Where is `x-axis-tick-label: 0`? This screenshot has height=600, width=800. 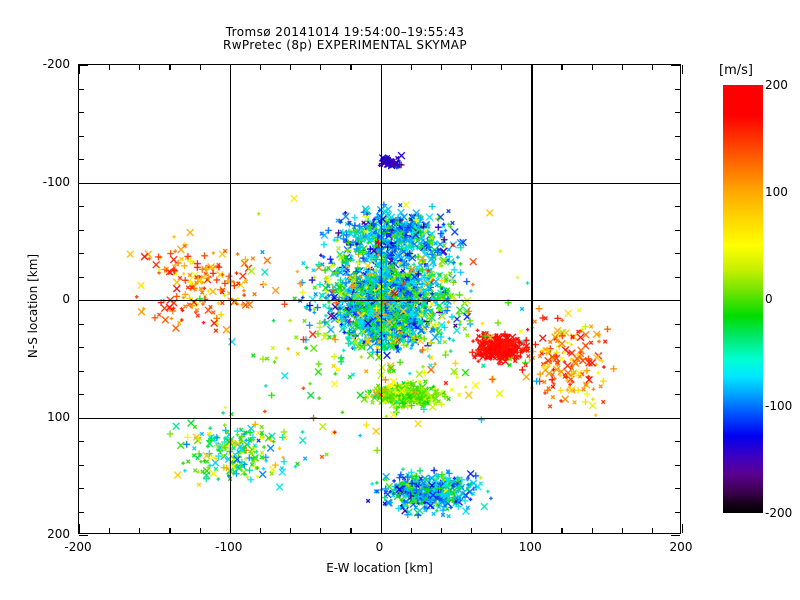
x-axis-tick-label: 0 is located at coordinates (379, 547).